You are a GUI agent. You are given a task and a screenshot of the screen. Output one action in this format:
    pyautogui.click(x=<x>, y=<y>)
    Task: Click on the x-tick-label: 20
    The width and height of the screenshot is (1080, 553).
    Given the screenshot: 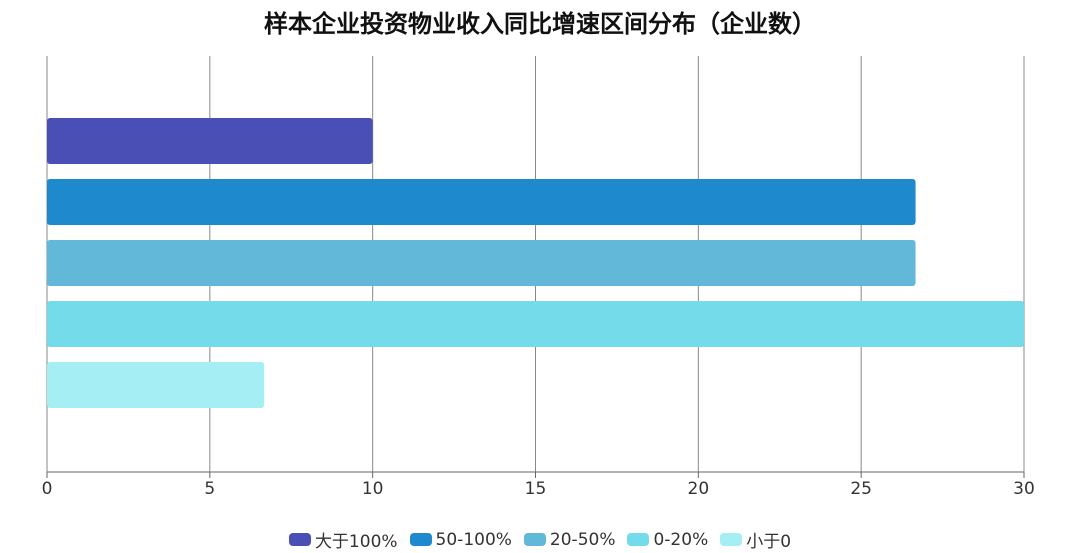 What is the action you would take?
    pyautogui.click(x=699, y=489)
    